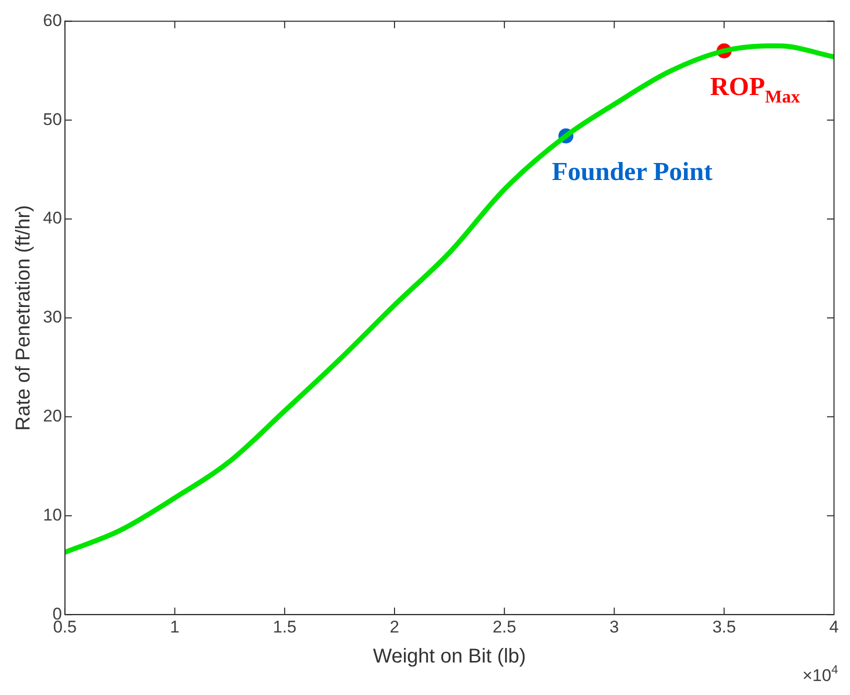 The height and width of the screenshot is (695, 850). What do you see at coordinates (284, 626) in the screenshot?
I see `x-tick-label: 1.5` at bounding box center [284, 626].